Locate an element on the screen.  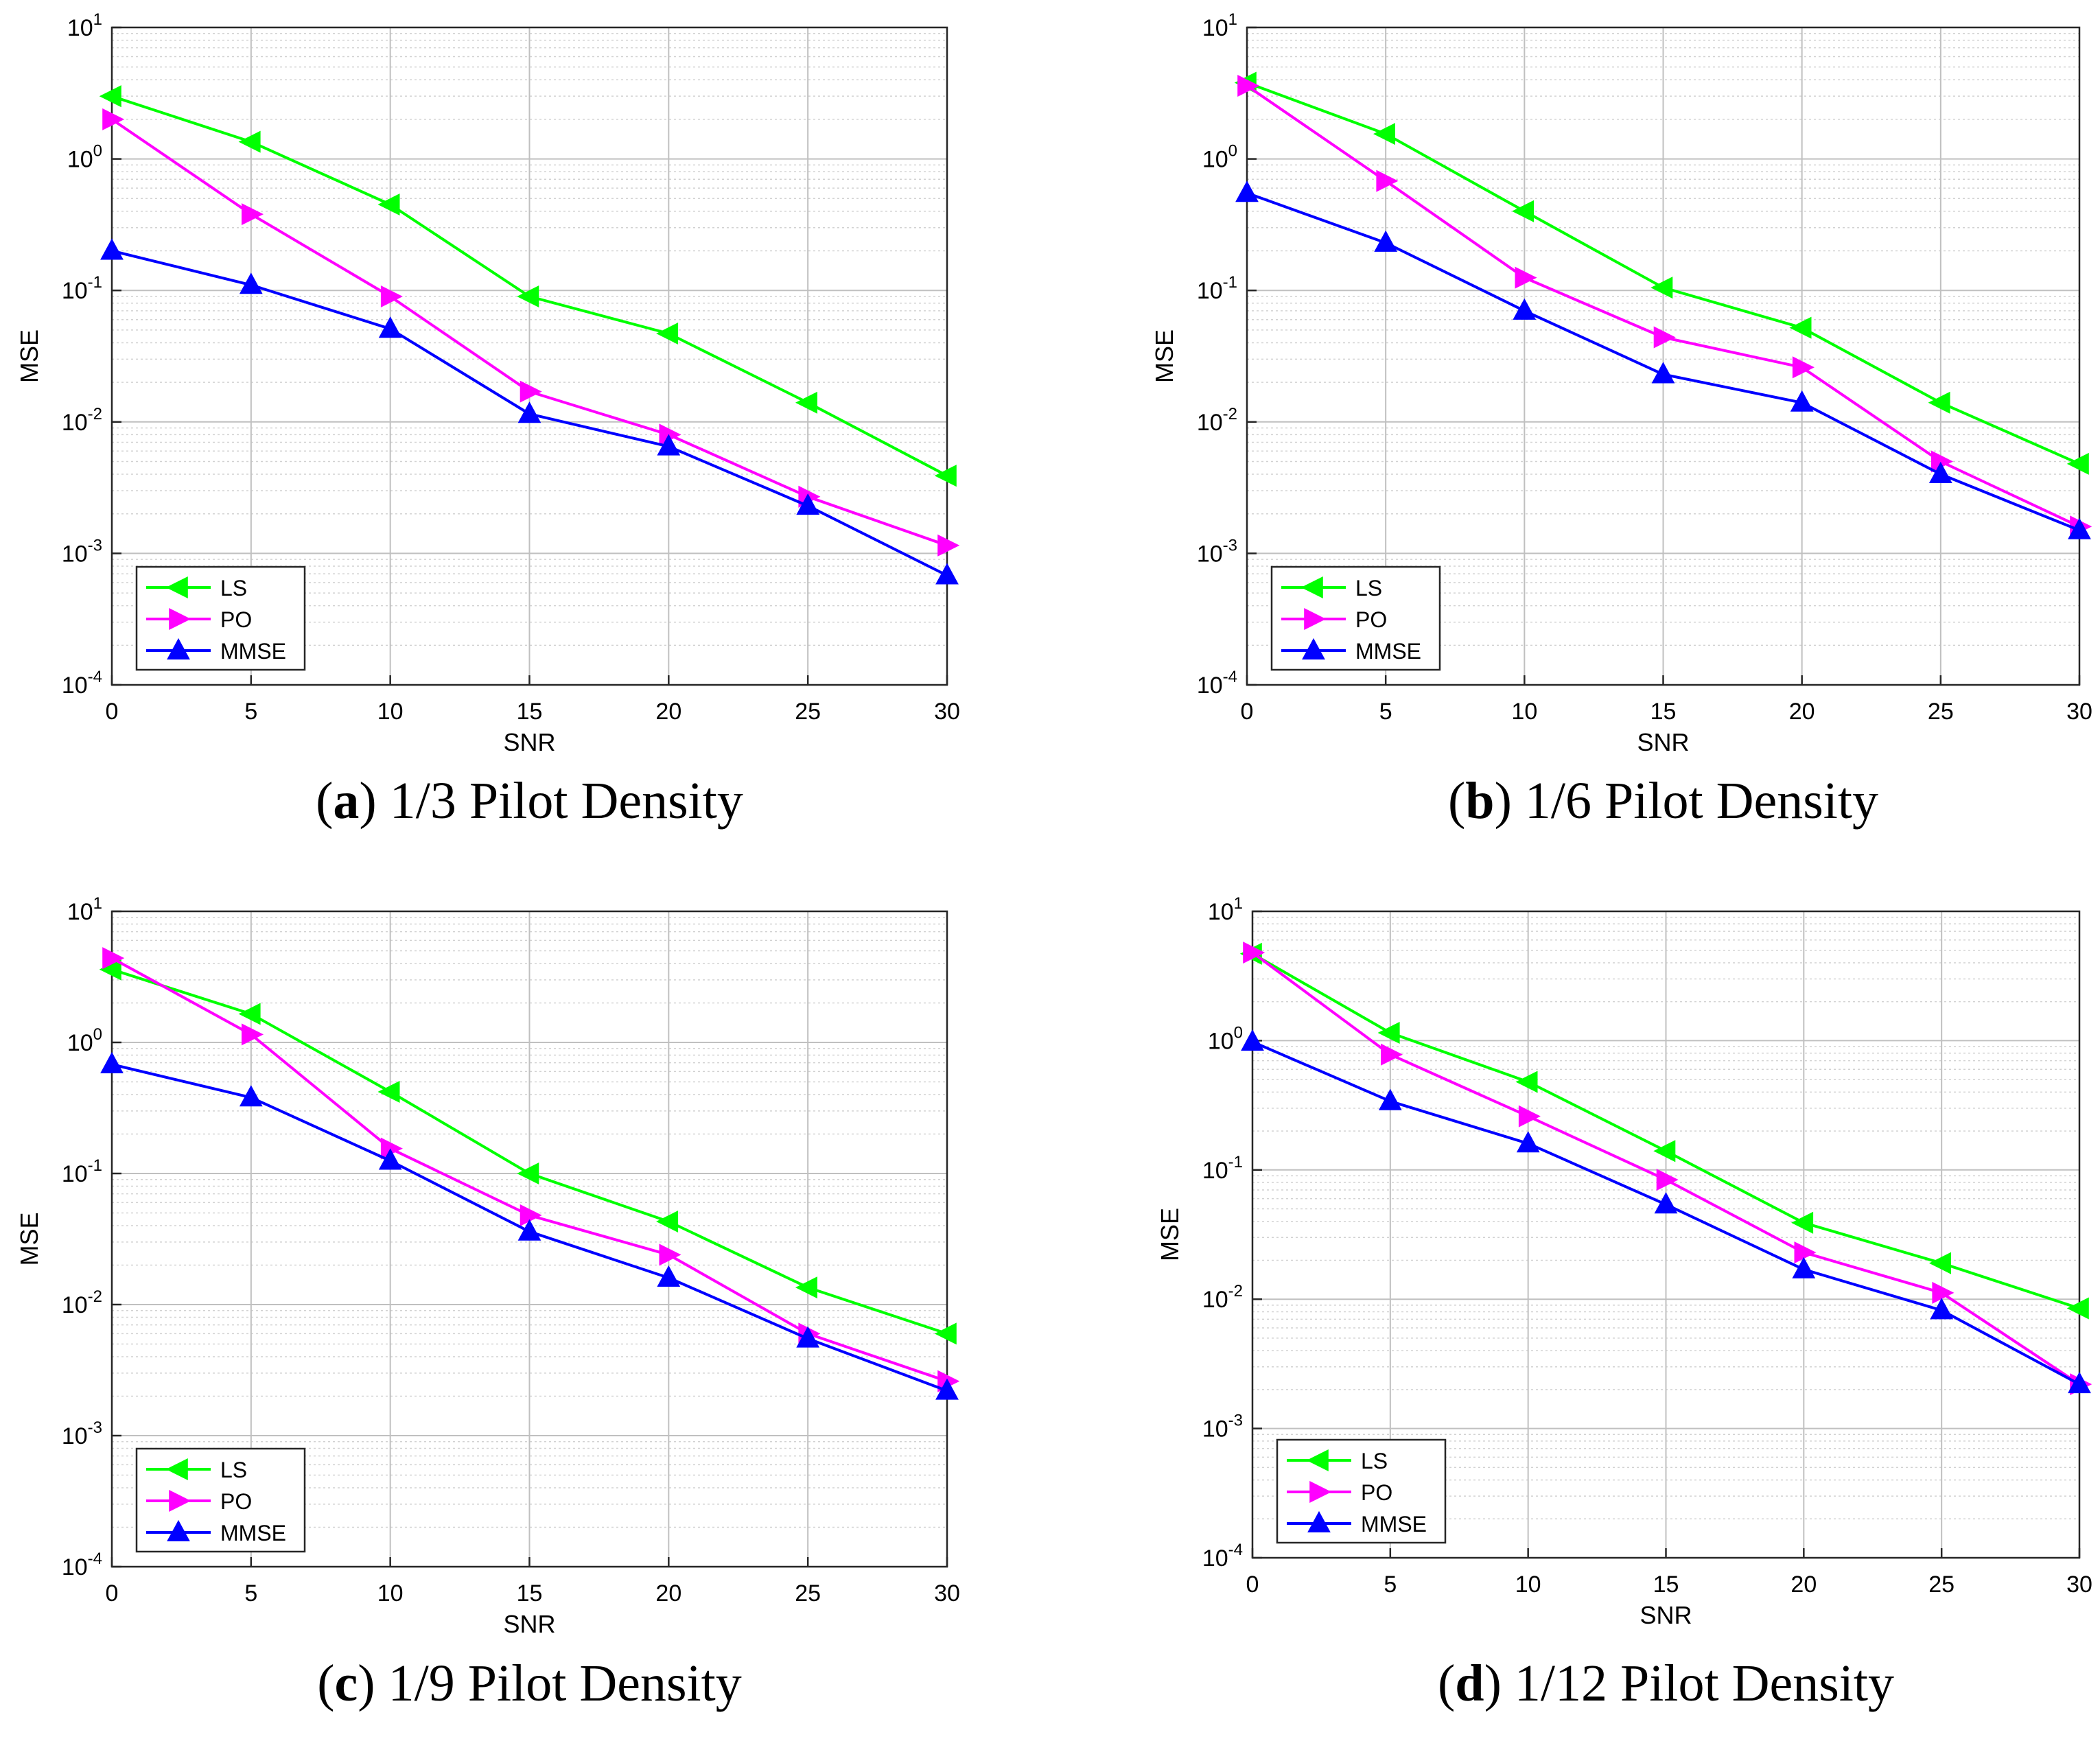
chart-c-legend-label-mmse: MMSE is located at coordinates (253, 1533).